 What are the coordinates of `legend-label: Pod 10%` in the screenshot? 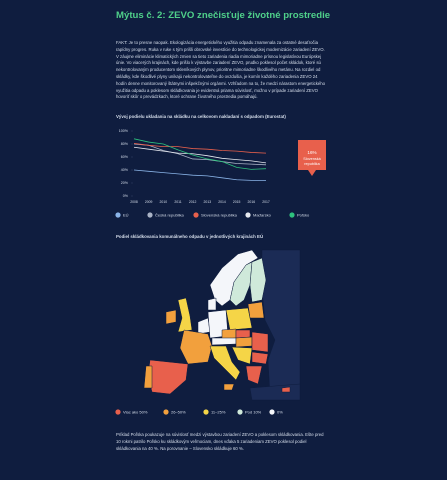 It's located at (253, 412).